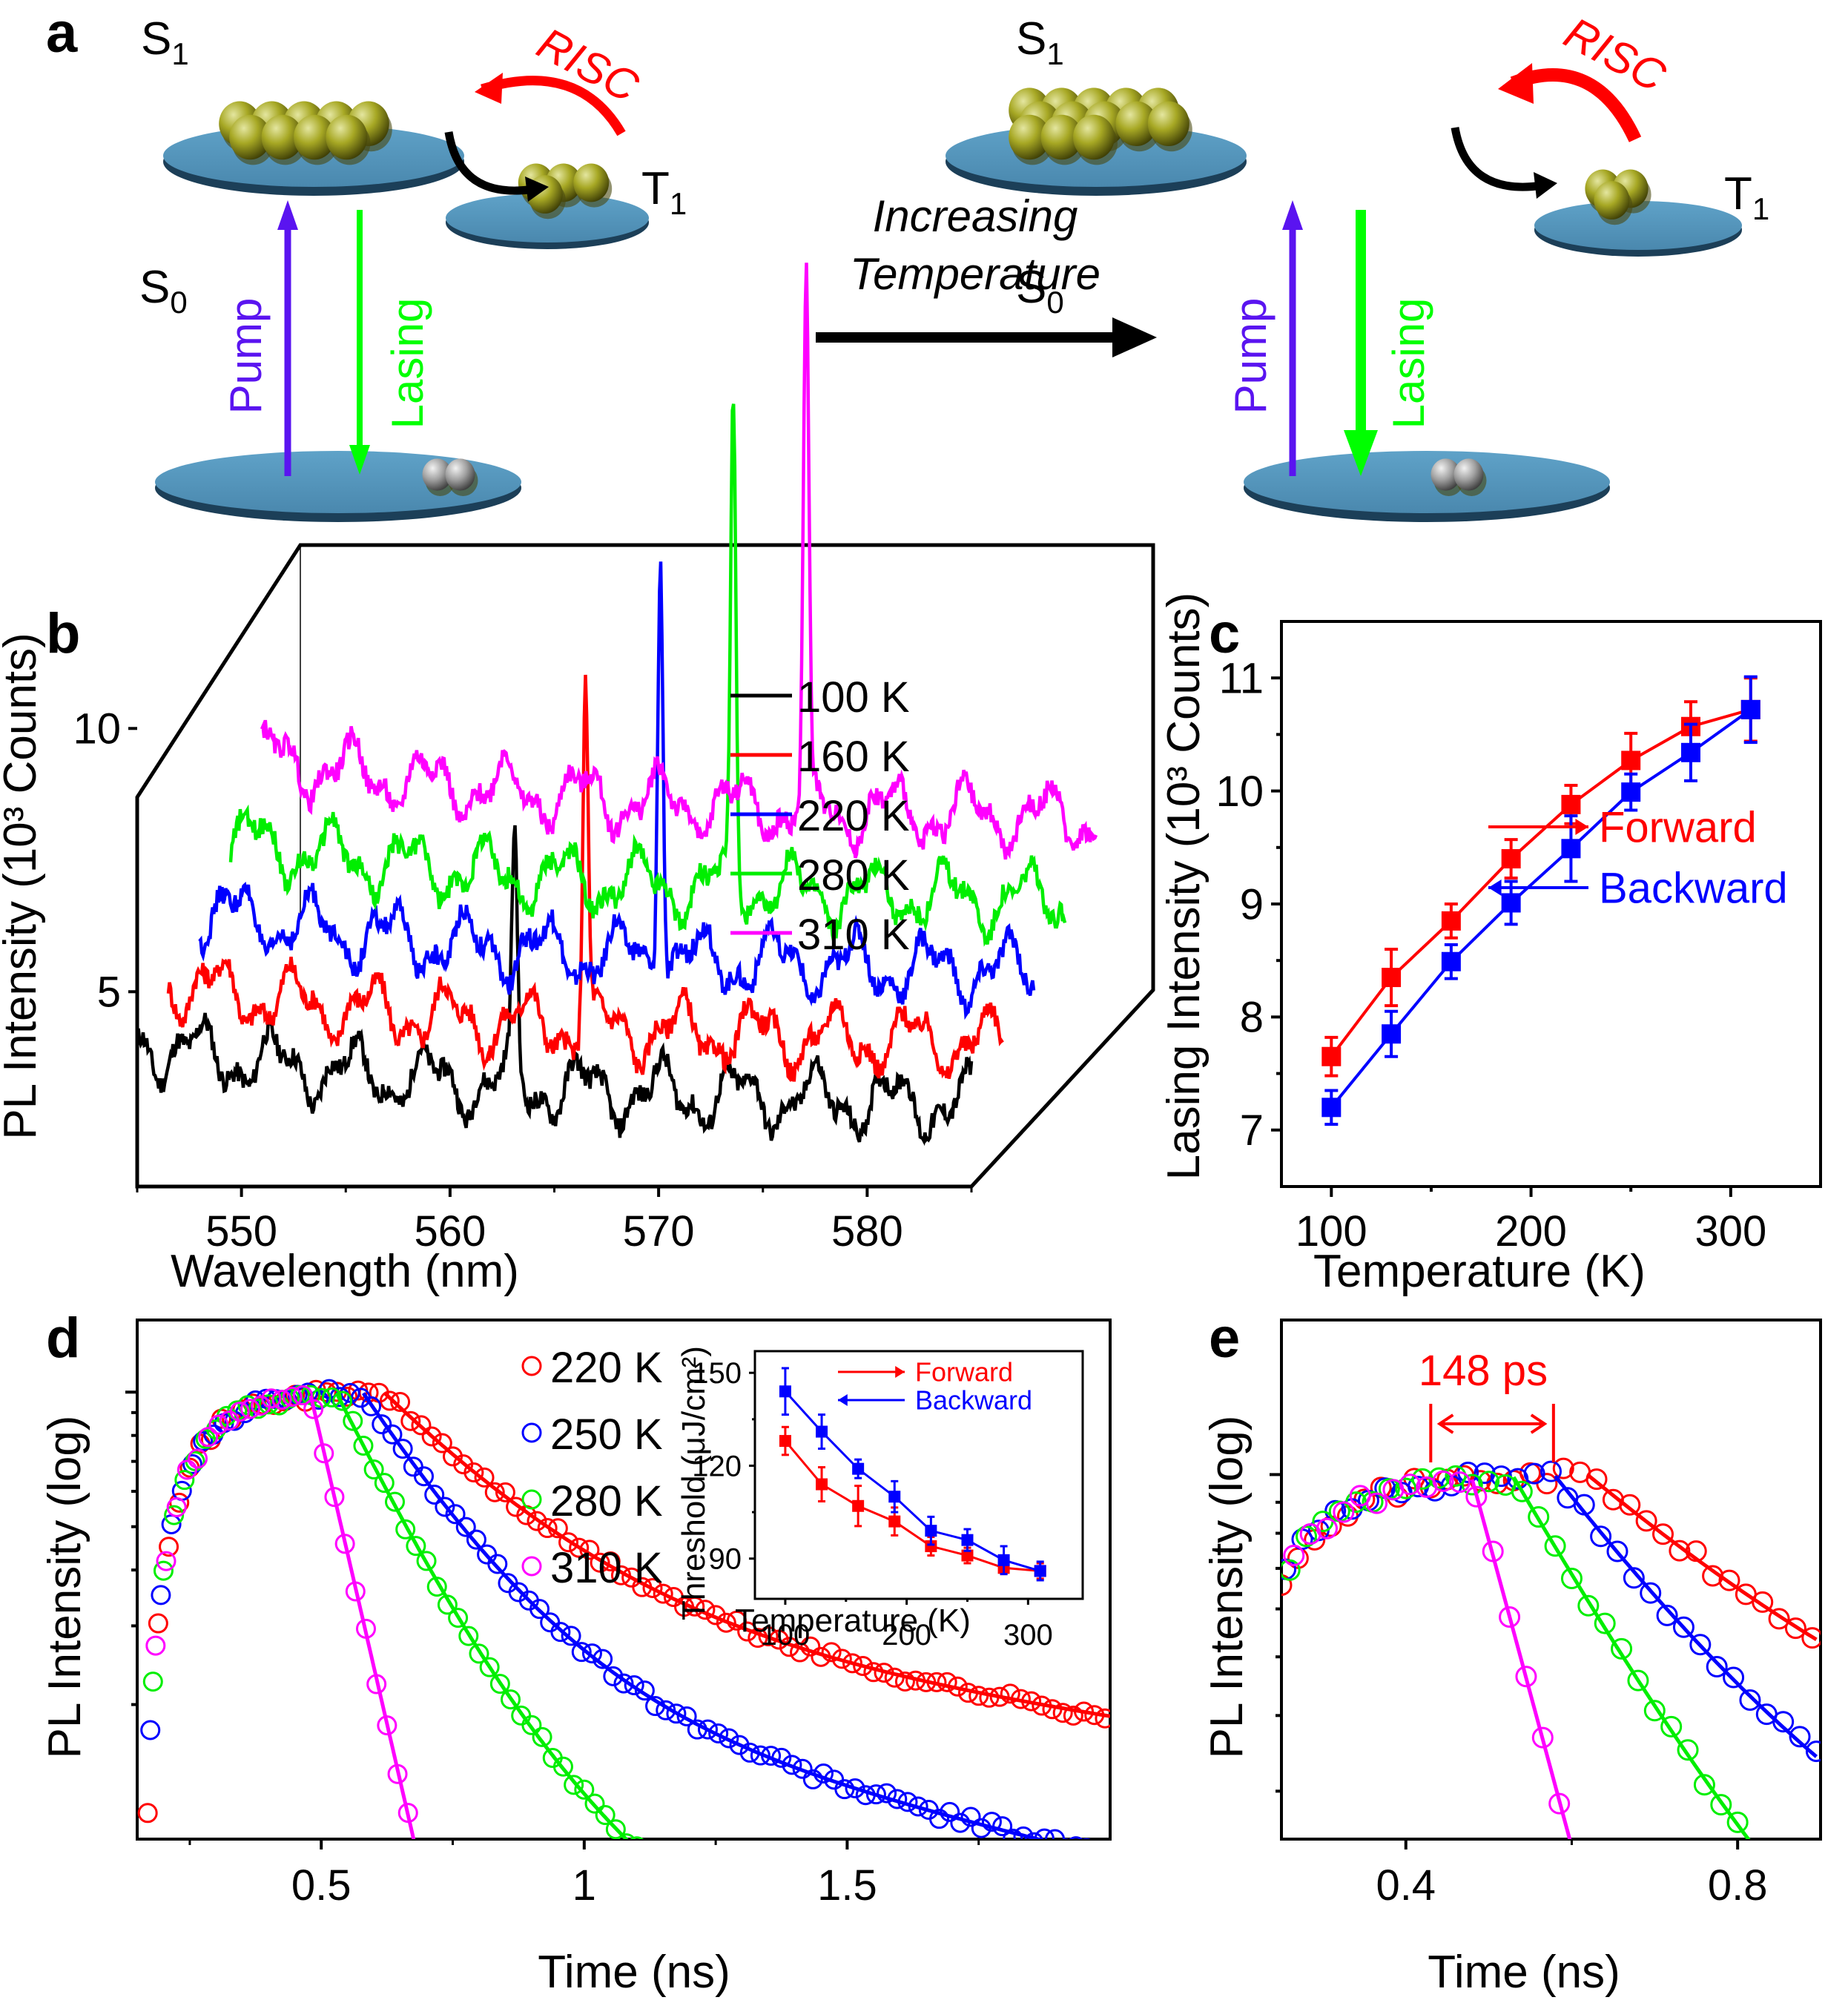 This screenshot has height=2003, width=1848. What do you see at coordinates (1406, 1886) in the screenshot?
I see `e-plot-x-tick-label: 0.4` at bounding box center [1406, 1886].